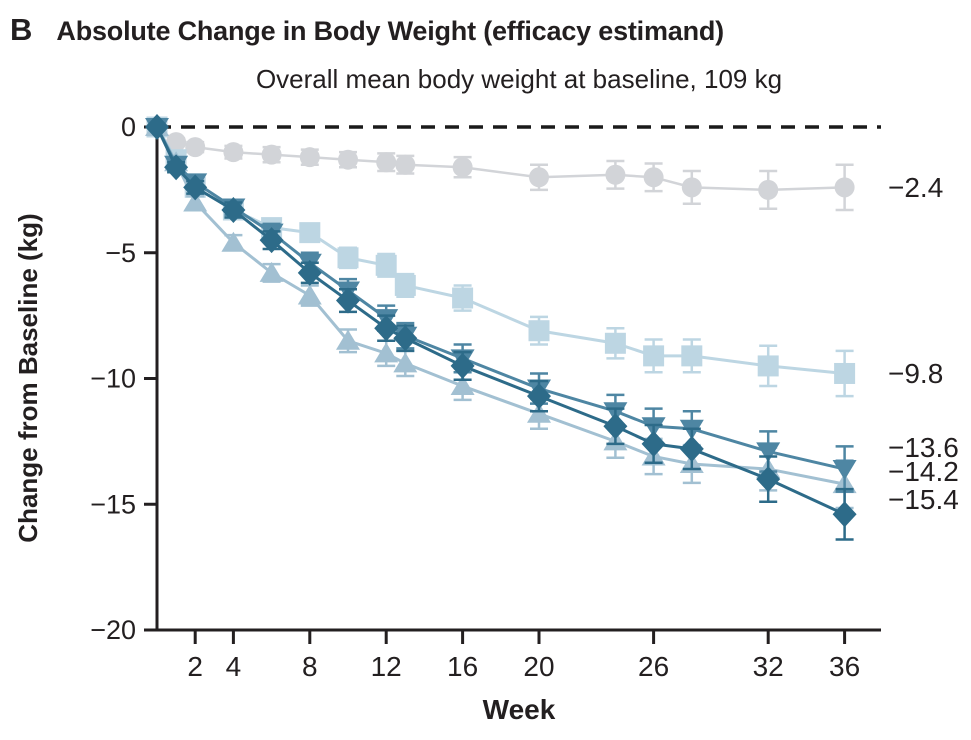  I want to click on end-value-label: −2.4, so click(915, 187).